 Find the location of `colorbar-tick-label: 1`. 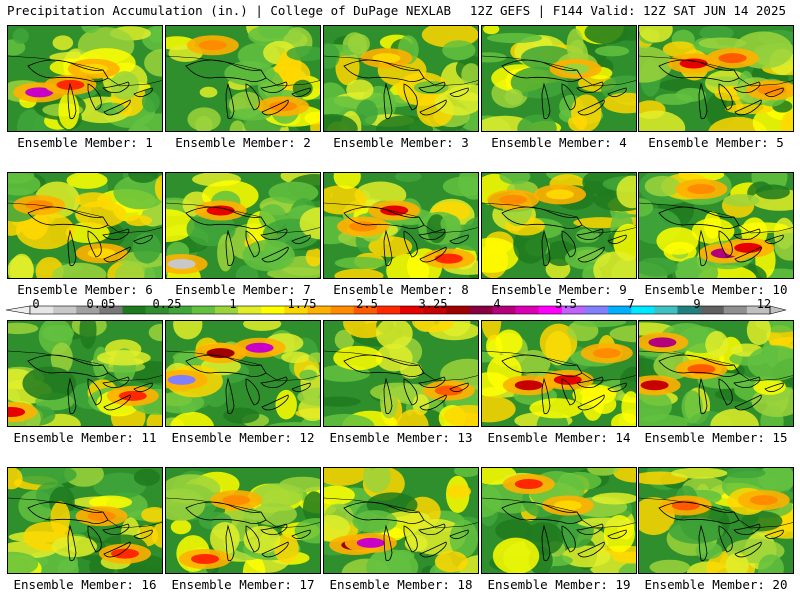

colorbar-tick-label: 1 is located at coordinates (233, 304).